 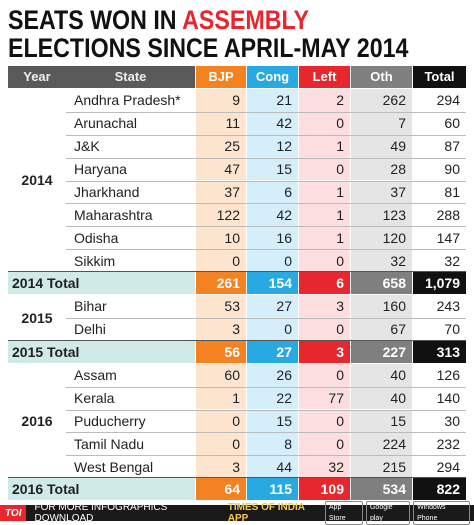 I want to click on value-cell: 10, so click(x=221, y=238).